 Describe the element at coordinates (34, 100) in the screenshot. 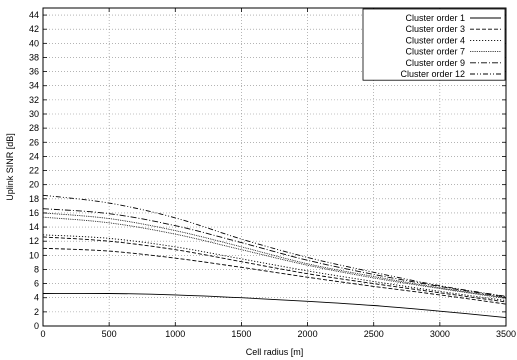

I see `y-tick-label: 32` at that location.